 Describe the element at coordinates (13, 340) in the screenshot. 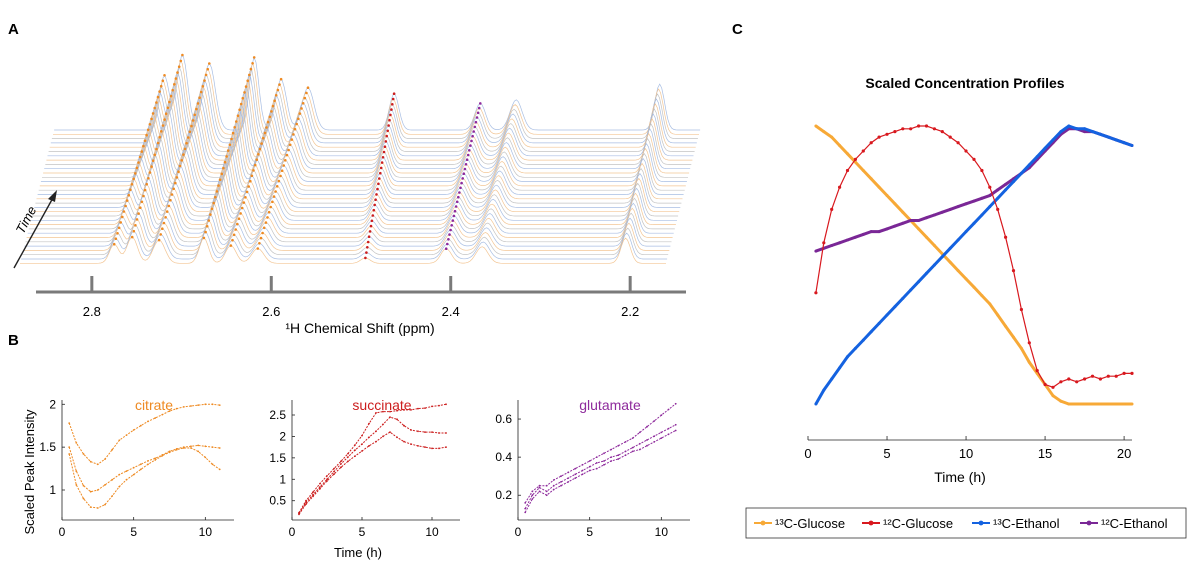

I see `panel-b-letter: B` at that location.